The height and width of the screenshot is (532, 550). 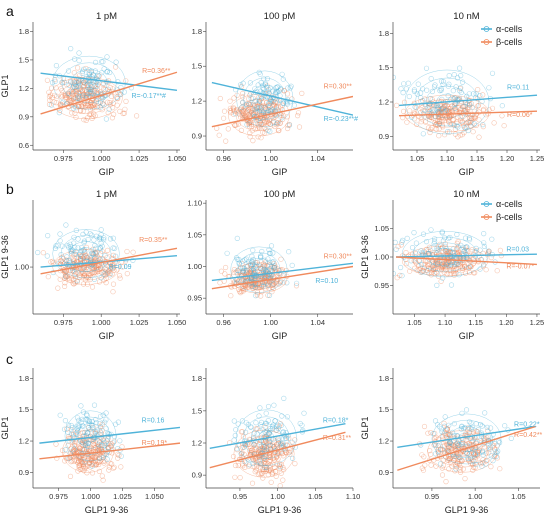 What do you see at coordinates (467, 336) in the screenshot?
I see `x-axis-title: GIP` at bounding box center [467, 336].